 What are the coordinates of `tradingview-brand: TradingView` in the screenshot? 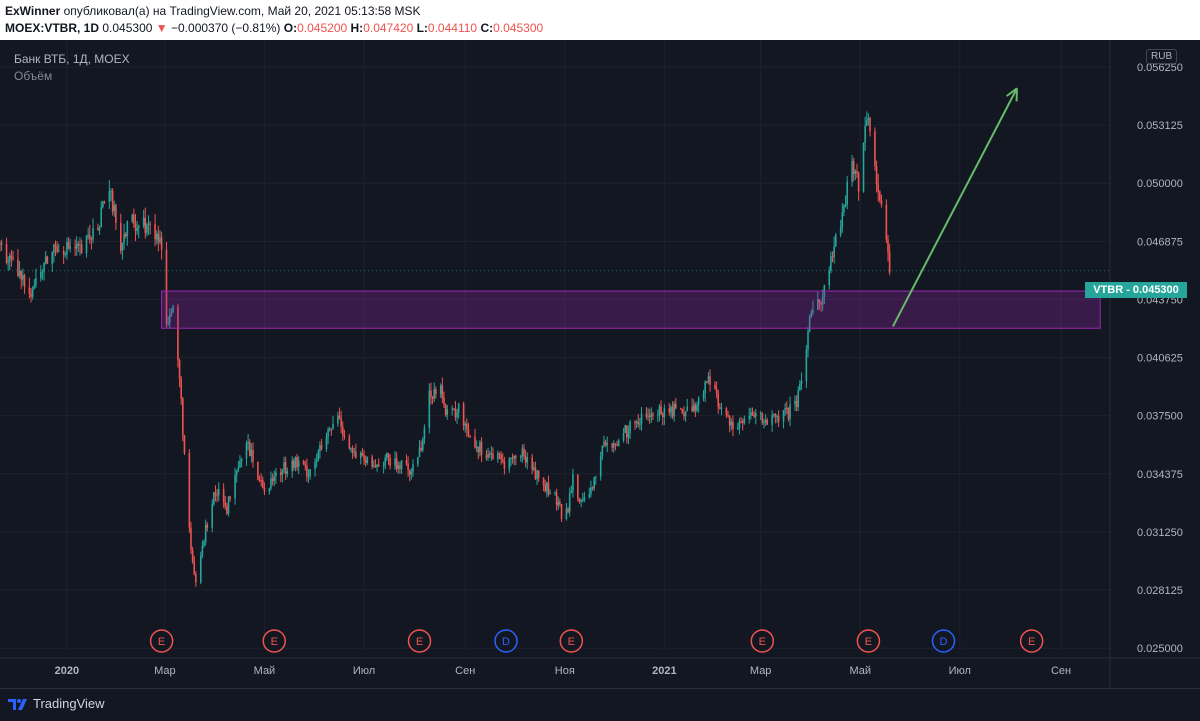 It's located at (69, 703).